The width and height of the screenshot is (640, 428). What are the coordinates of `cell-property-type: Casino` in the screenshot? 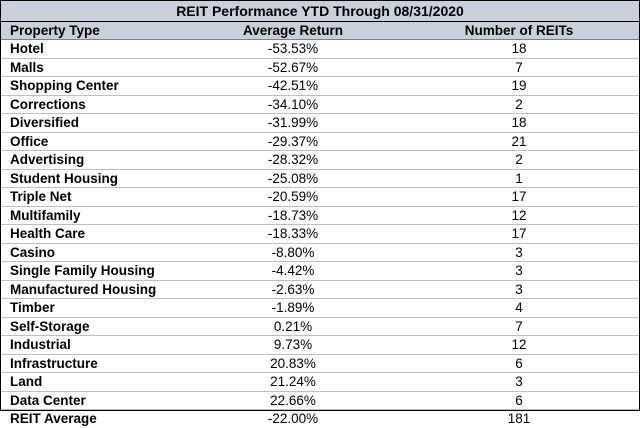 It's located at (94, 252).